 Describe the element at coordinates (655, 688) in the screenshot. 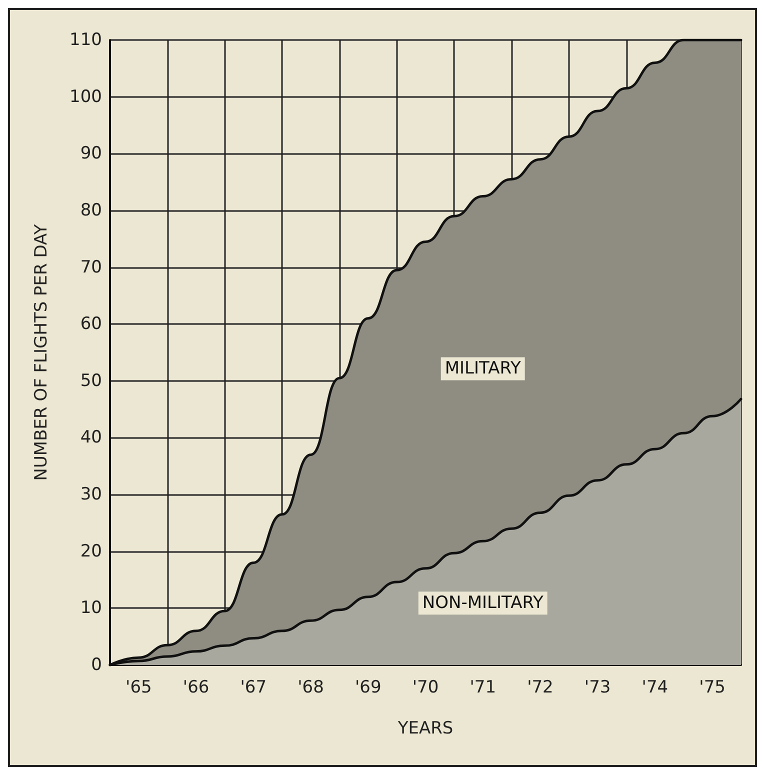

I see `x-tick-label: '74` at that location.